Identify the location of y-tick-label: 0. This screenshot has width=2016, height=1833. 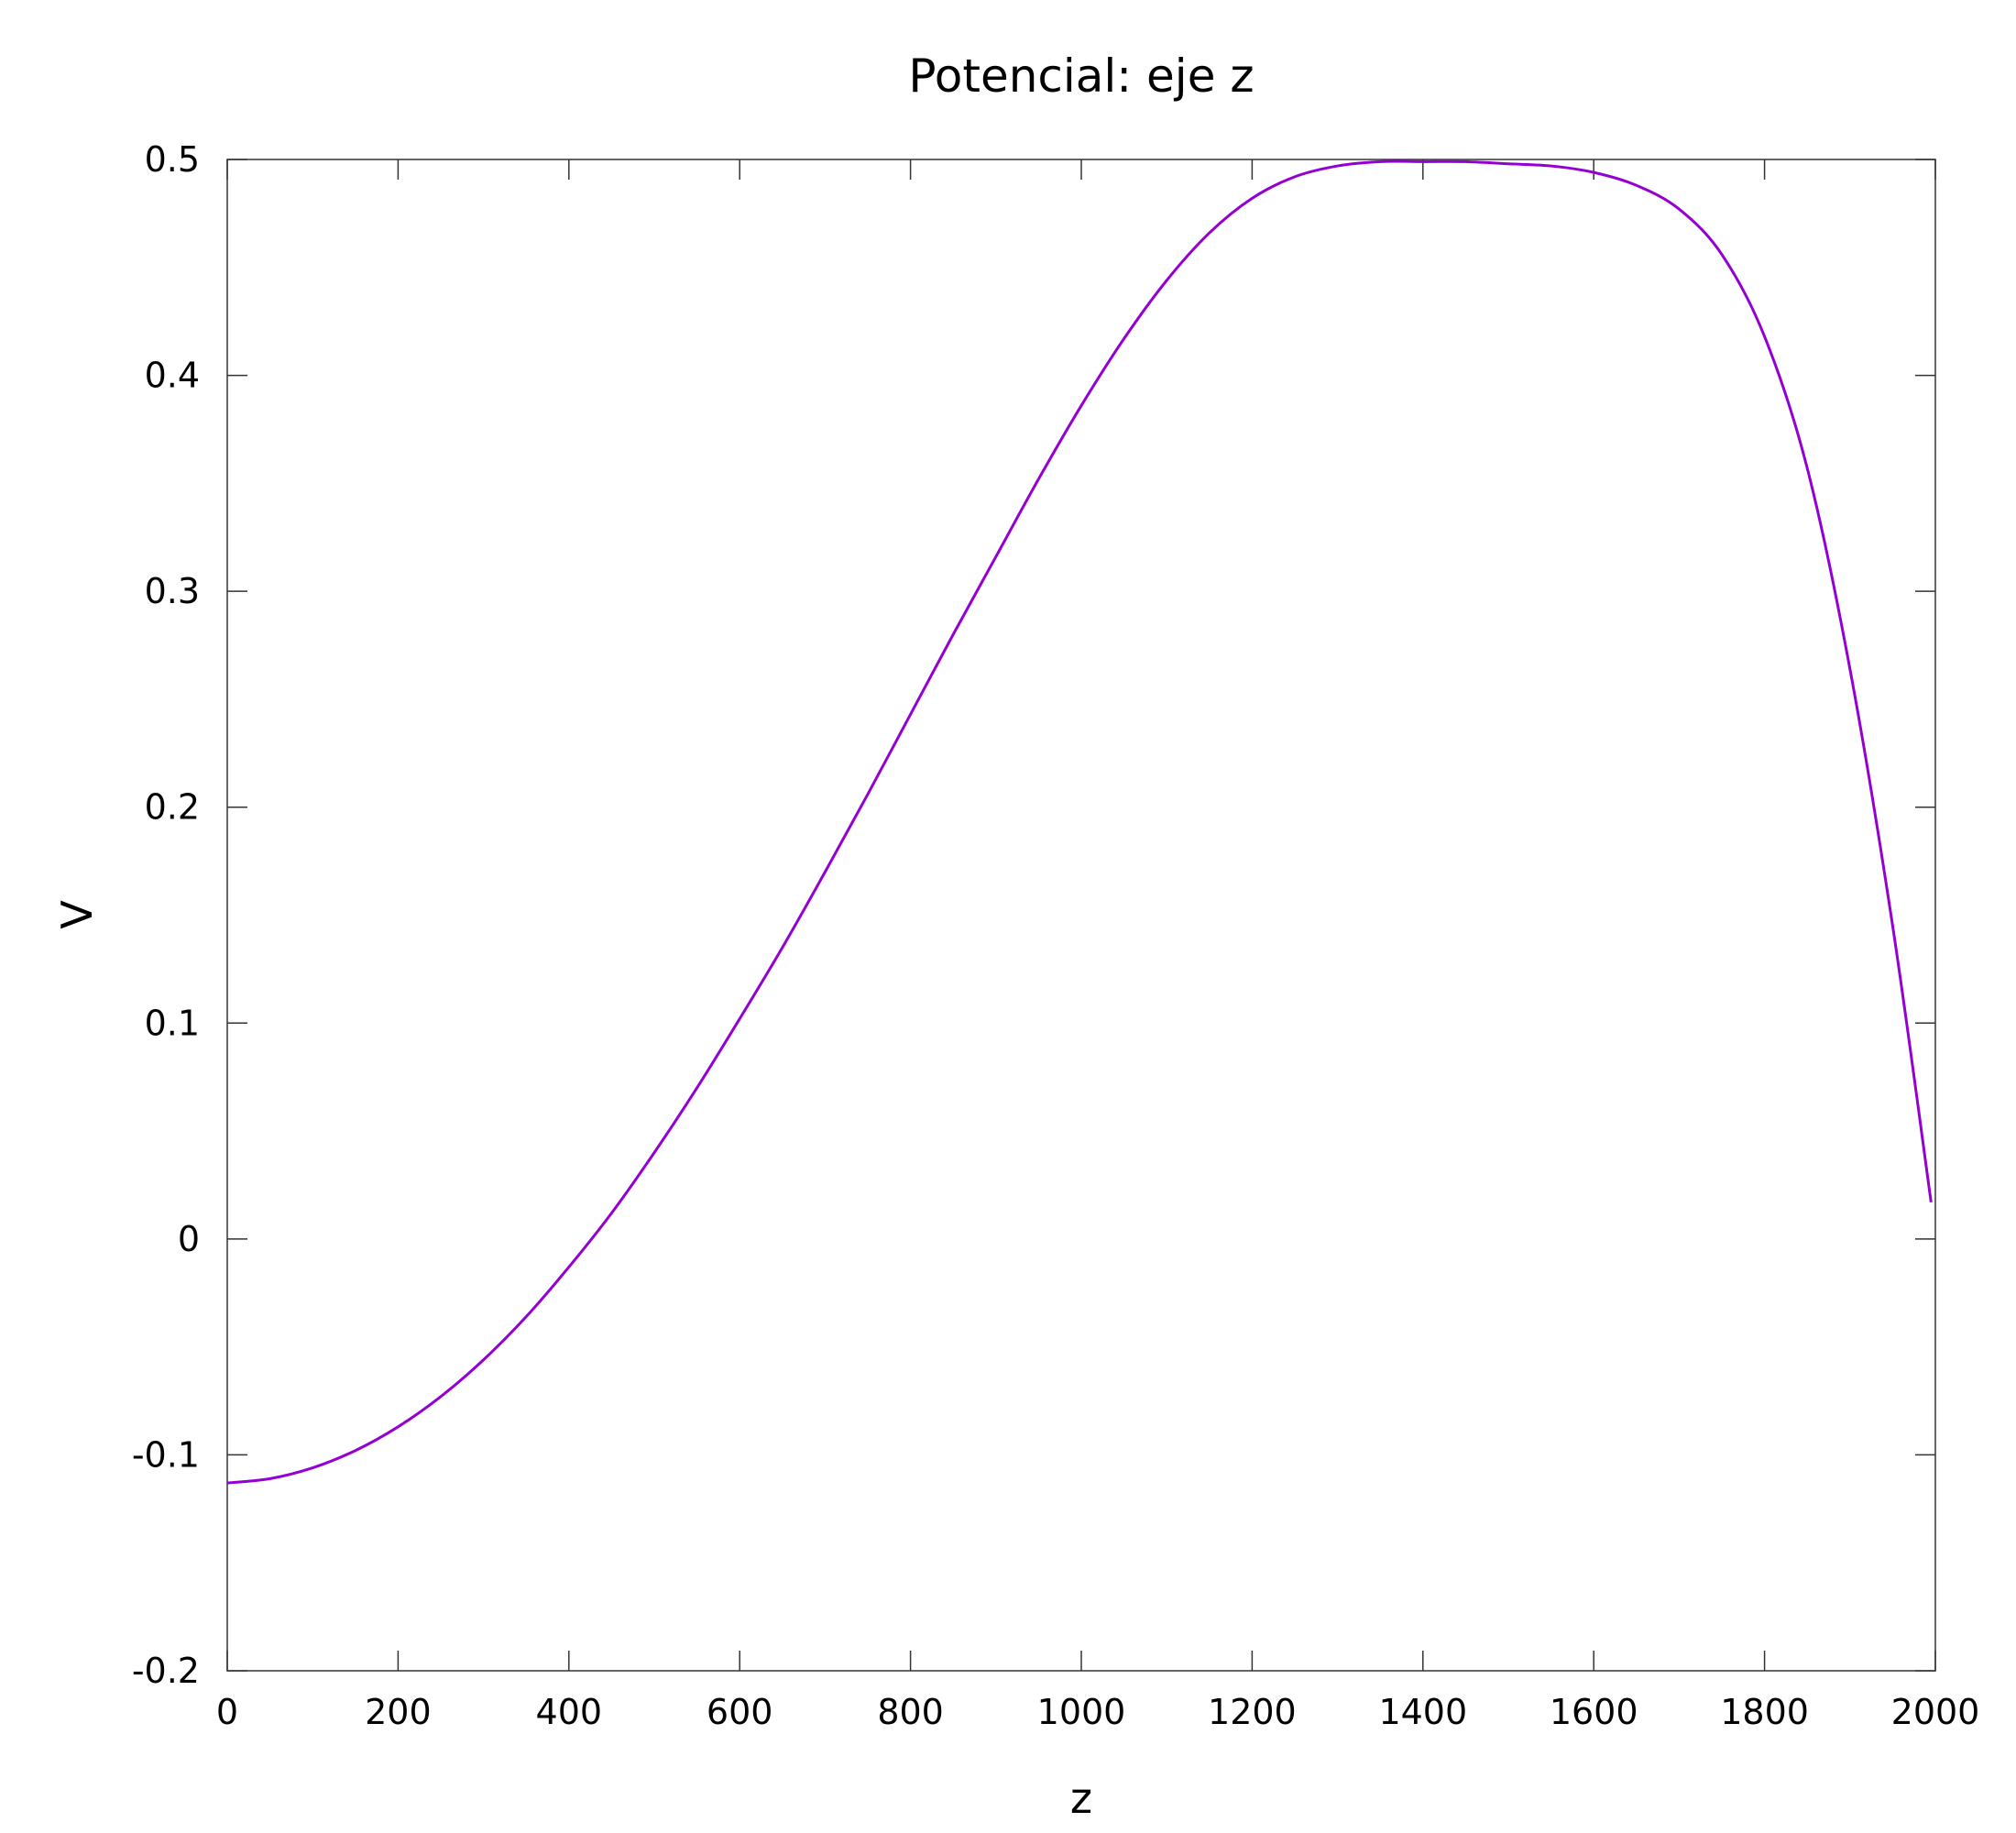
(189, 1239).